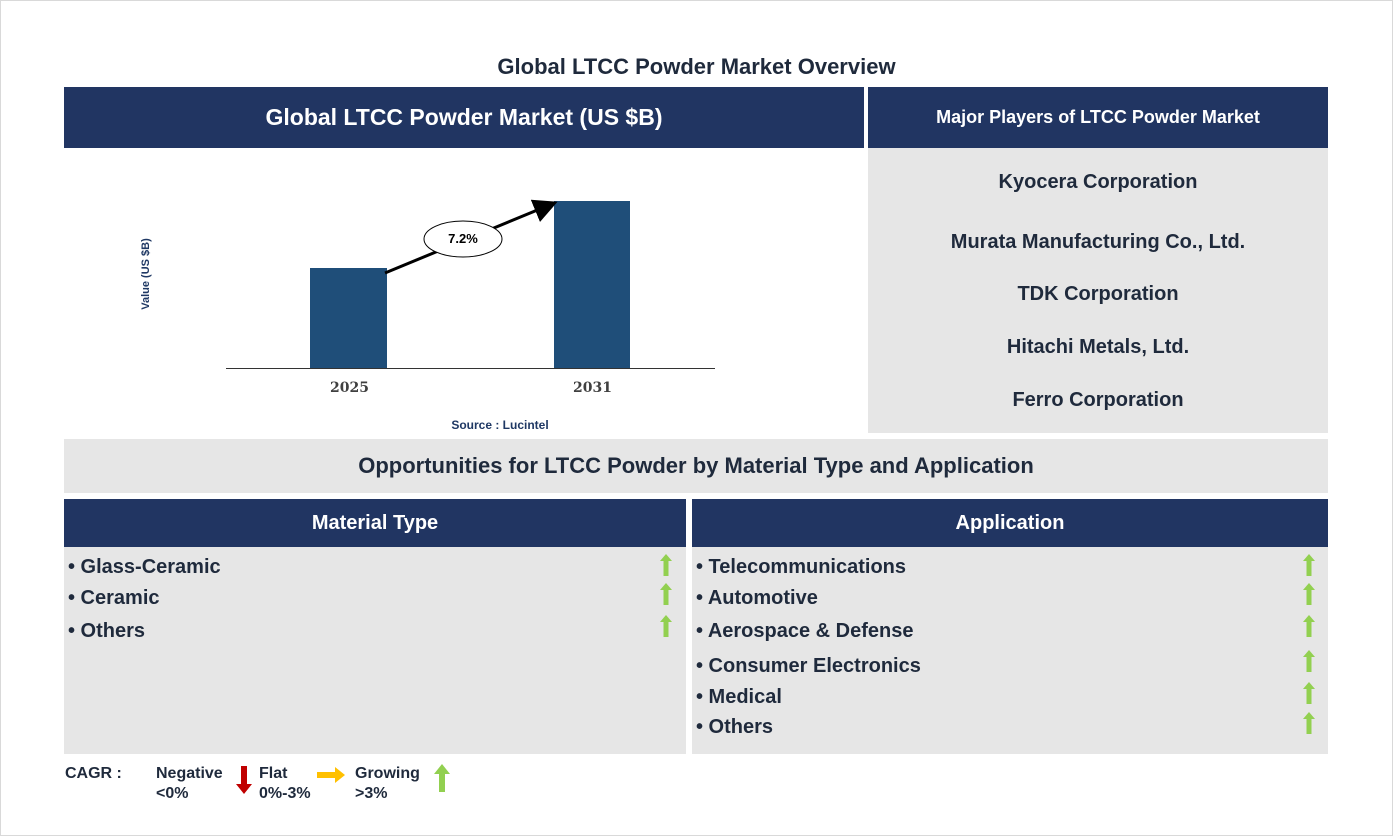 The width and height of the screenshot is (1393, 836). Describe the element at coordinates (107, 631) in the screenshot. I see `material-item: • Others` at that location.